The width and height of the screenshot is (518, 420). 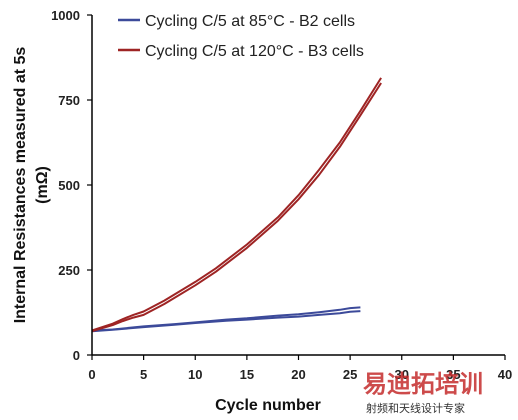 I want to click on x-tick-label: 30, so click(x=402, y=374).